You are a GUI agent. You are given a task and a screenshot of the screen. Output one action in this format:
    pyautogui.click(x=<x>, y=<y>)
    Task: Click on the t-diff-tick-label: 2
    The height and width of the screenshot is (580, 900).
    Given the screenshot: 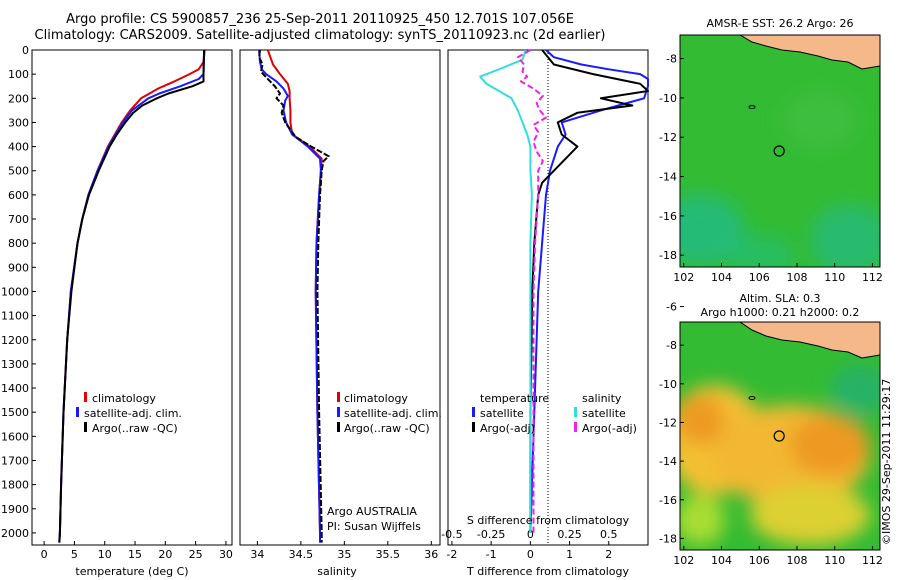 What is the action you would take?
    pyautogui.click(x=608, y=554)
    